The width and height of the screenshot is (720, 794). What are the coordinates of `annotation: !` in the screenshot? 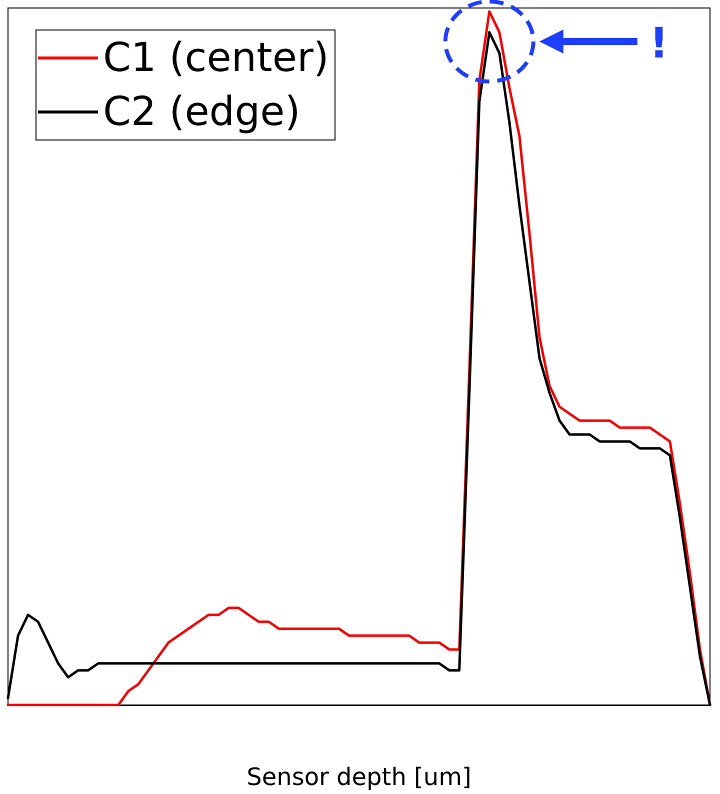 It's located at (659, 43).